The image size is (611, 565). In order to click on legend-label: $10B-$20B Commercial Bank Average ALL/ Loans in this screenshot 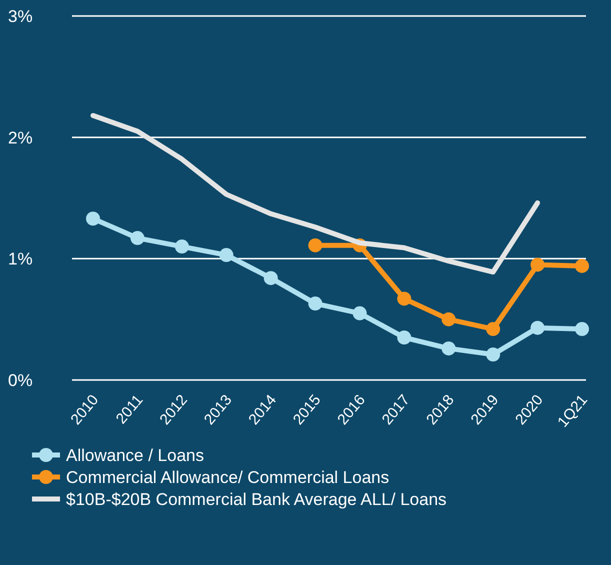, I will do `click(256, 499)`.